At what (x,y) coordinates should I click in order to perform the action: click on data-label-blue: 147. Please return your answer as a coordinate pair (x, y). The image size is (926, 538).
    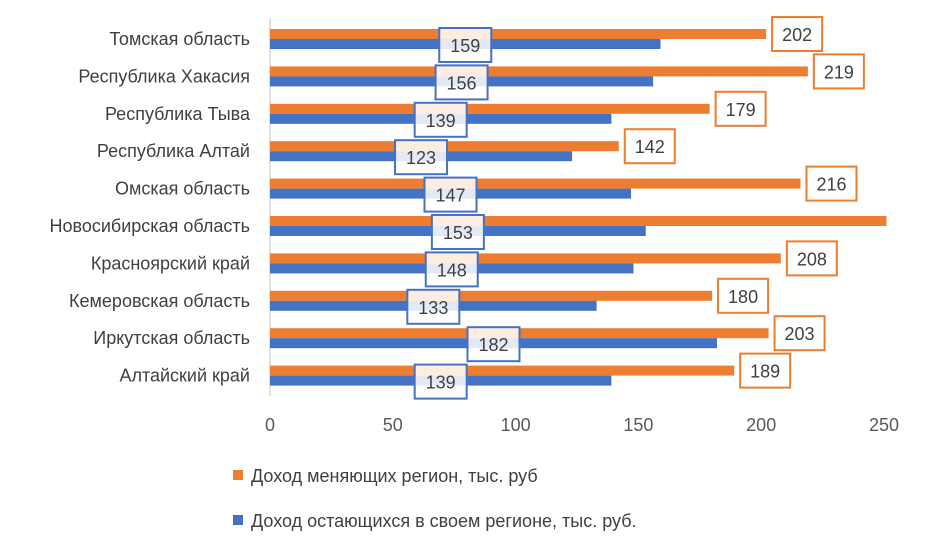
    Looking at the image, I should click on (450, 196).